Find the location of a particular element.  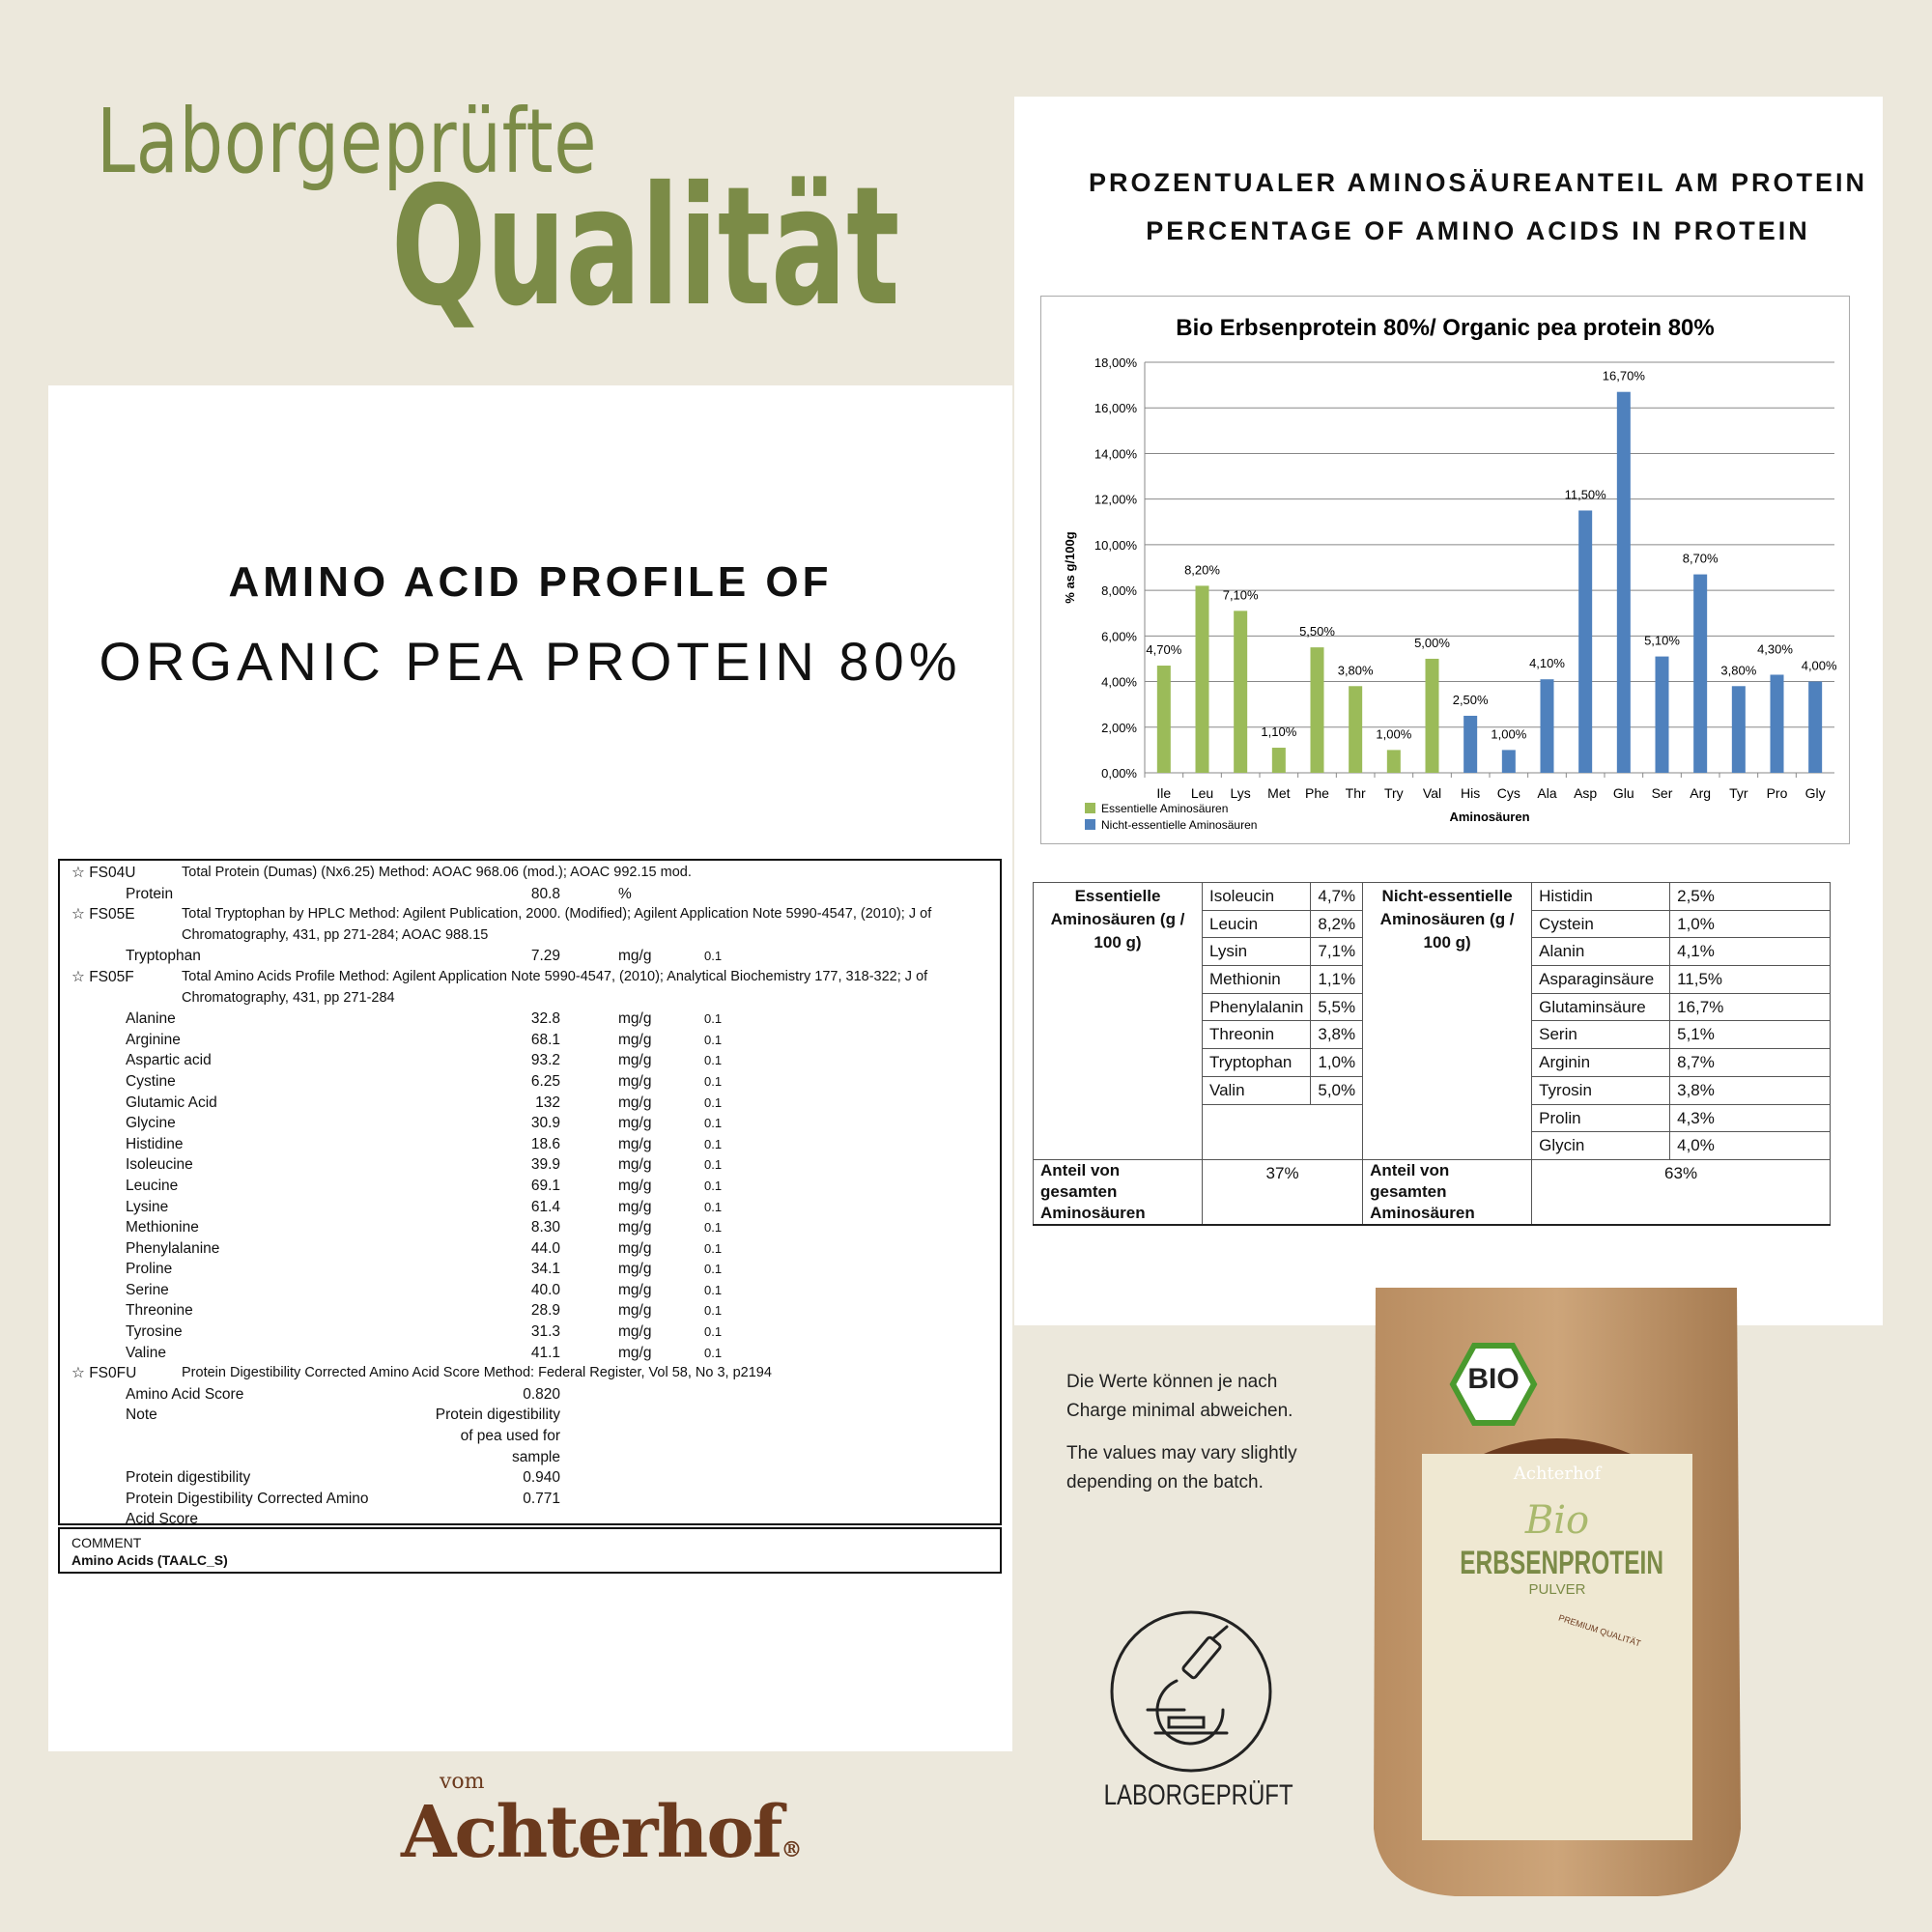

nonessential-value: 2,5% is located at coordinates (1750, 896).